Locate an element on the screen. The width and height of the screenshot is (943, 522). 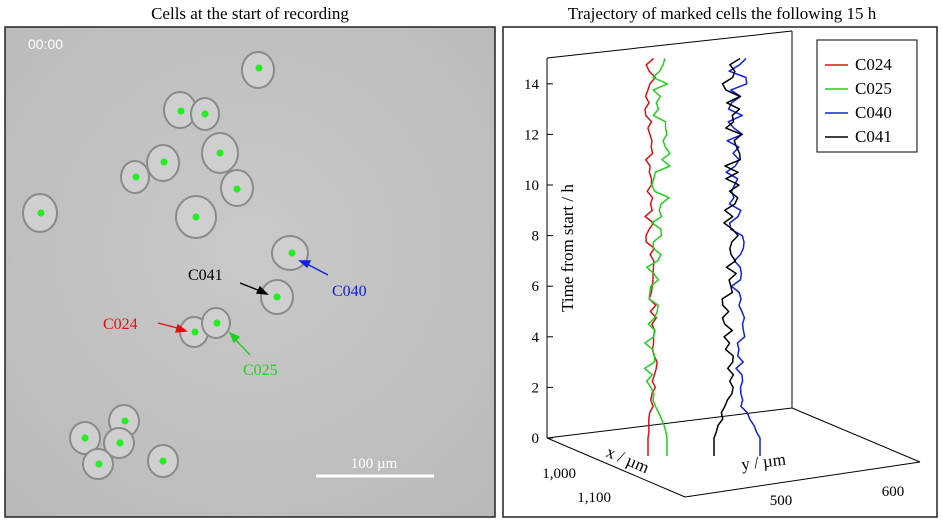
arrow-c025 is located at coordinates (239, 343).